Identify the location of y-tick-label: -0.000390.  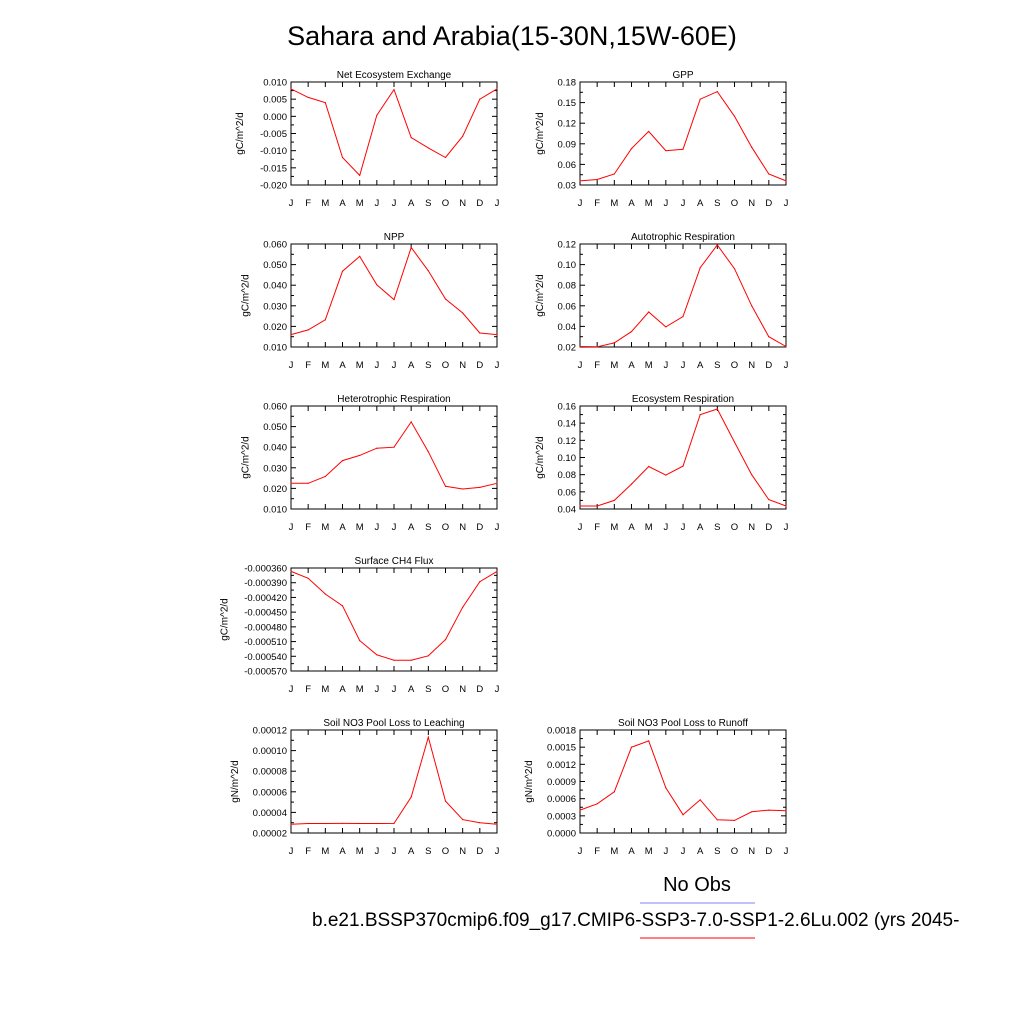
(265, 583).